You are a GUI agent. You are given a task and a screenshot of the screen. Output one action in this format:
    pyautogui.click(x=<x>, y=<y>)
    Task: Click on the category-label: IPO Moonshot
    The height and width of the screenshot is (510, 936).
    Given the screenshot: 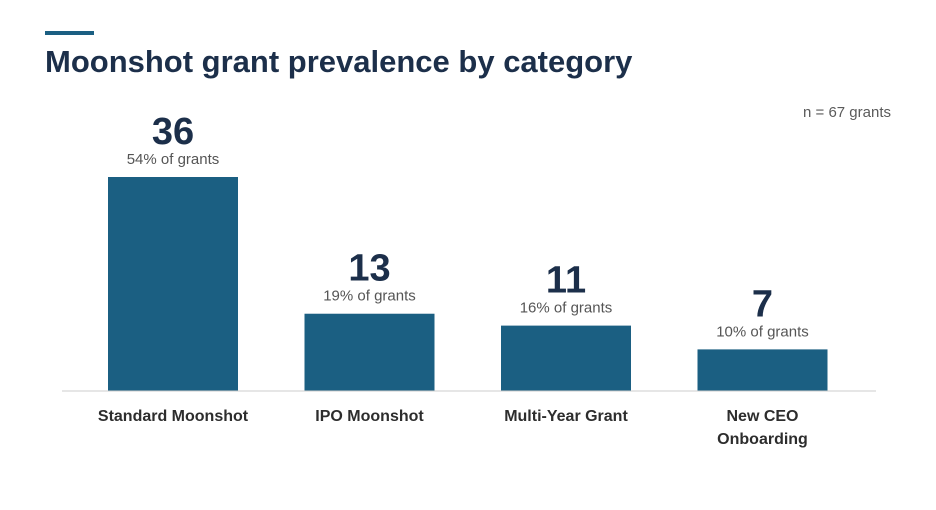 What is the action you would take?
    pyautogui.click(x=369, y=416)
    